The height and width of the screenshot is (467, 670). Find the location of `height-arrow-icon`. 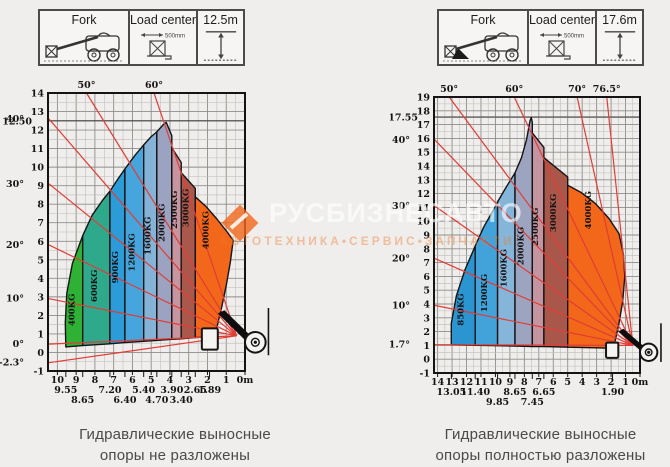

height-arrow-icon is located at coordinates (220, 46).